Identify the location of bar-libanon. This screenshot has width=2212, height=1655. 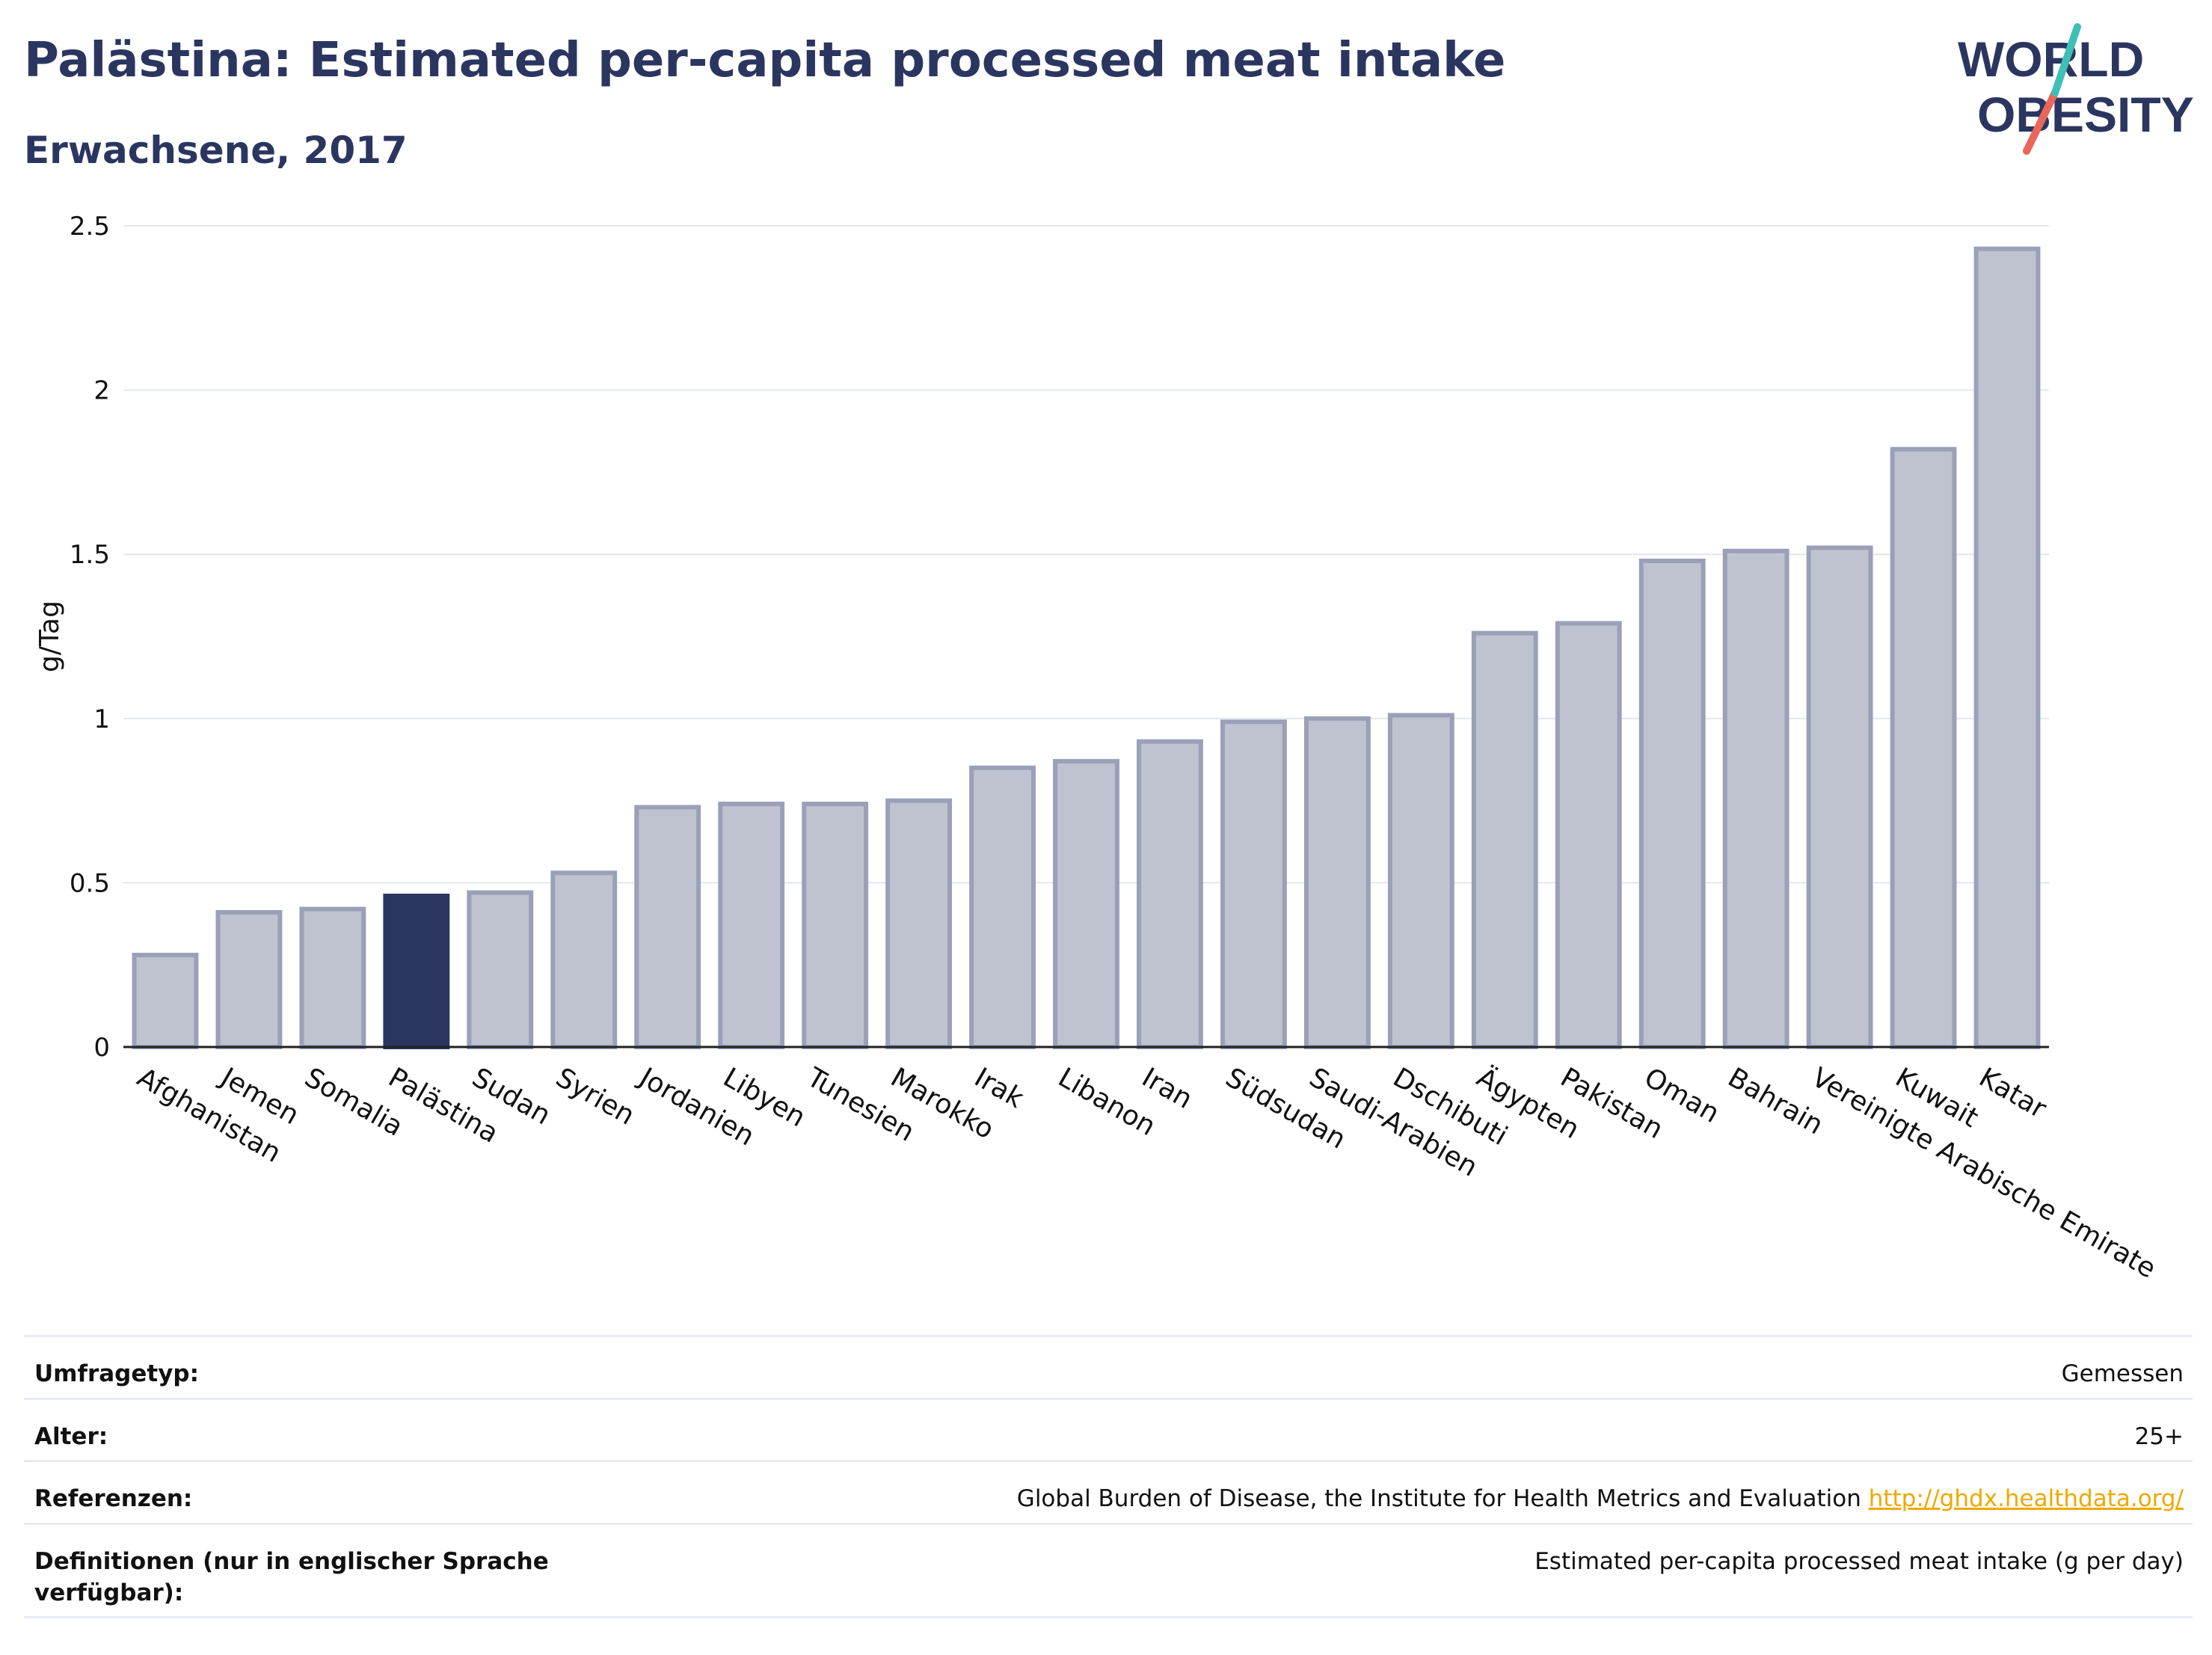
(1086, 903).